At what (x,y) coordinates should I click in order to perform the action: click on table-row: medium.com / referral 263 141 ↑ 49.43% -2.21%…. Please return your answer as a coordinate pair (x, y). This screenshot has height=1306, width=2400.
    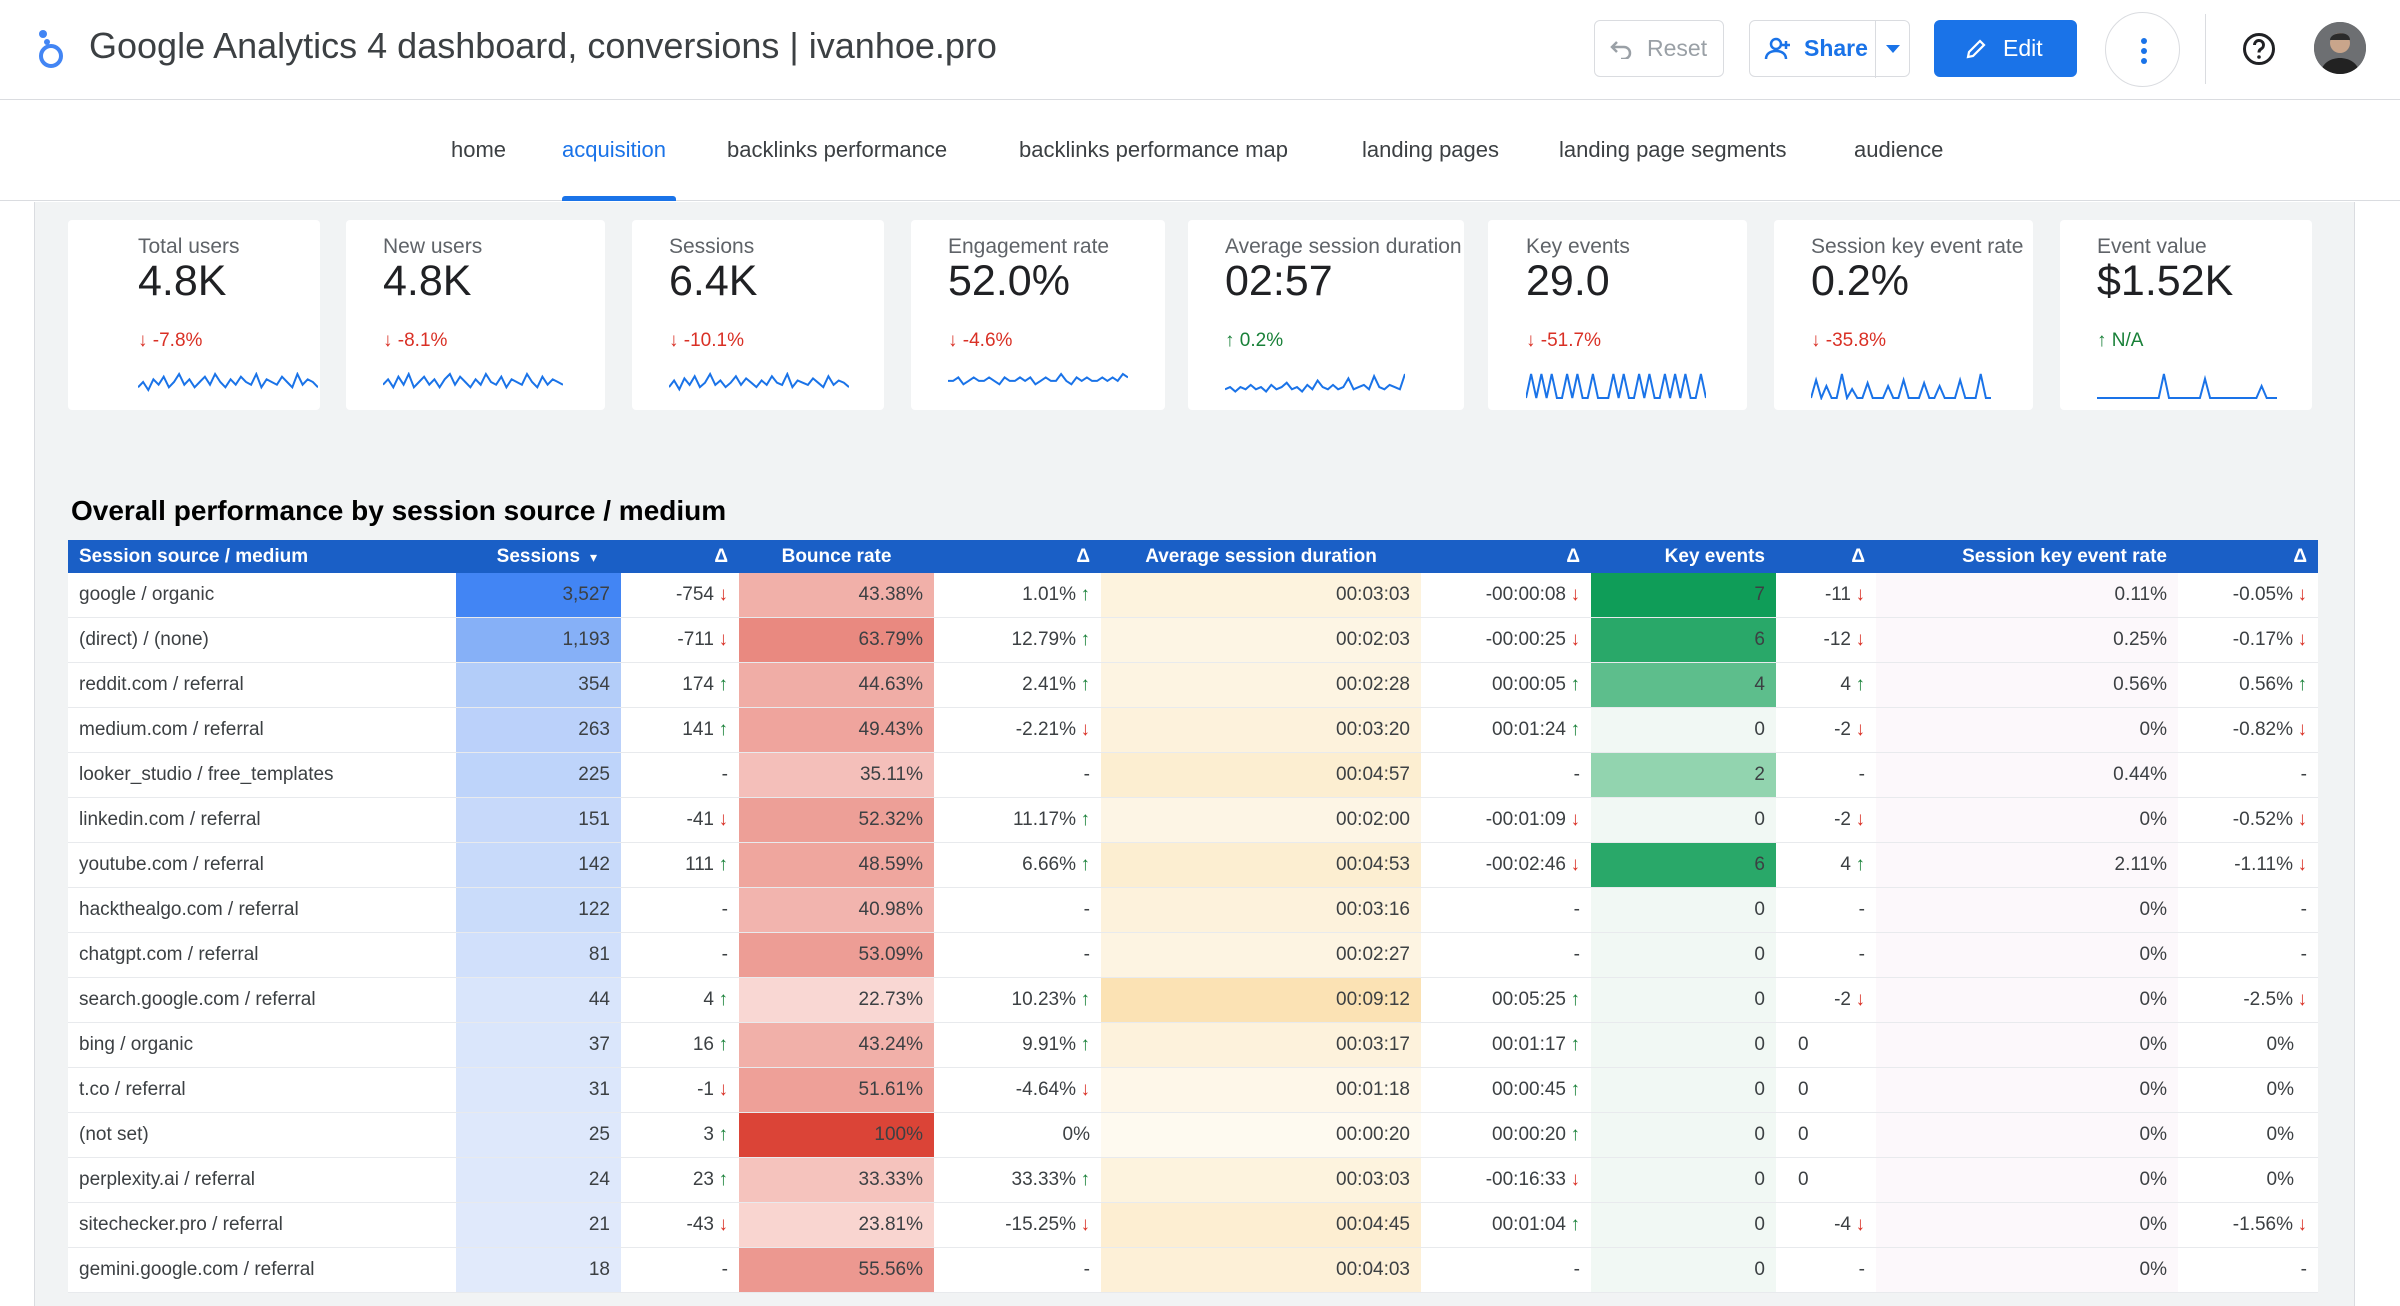
    Looking at the image, I should click on (1193, 730).